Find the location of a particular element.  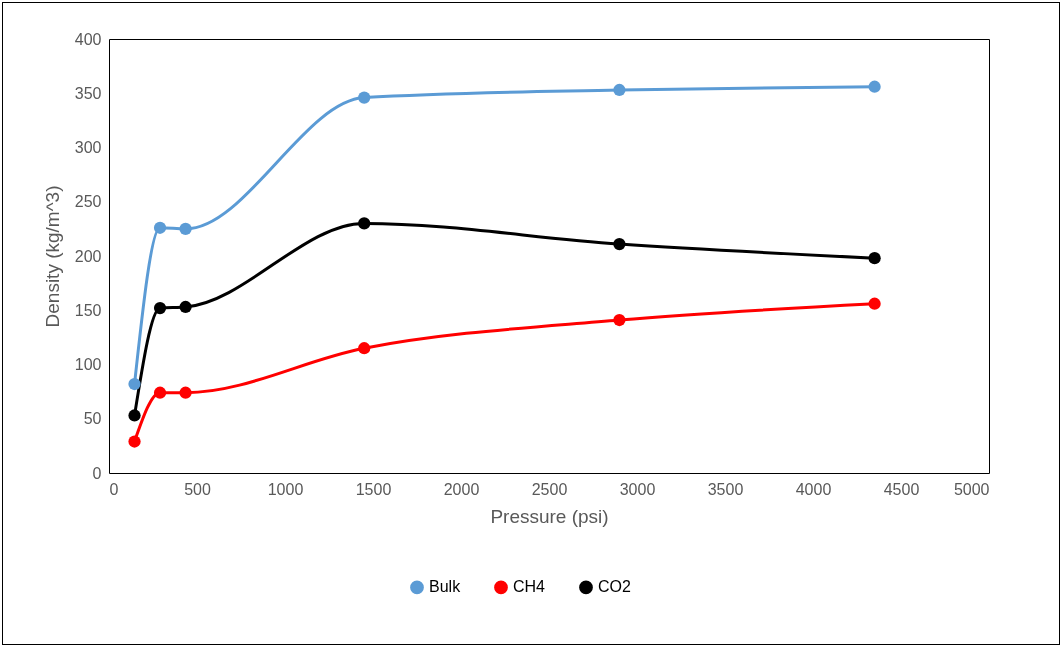

y-tick-label: 400 is located at coordinates (88, 39).